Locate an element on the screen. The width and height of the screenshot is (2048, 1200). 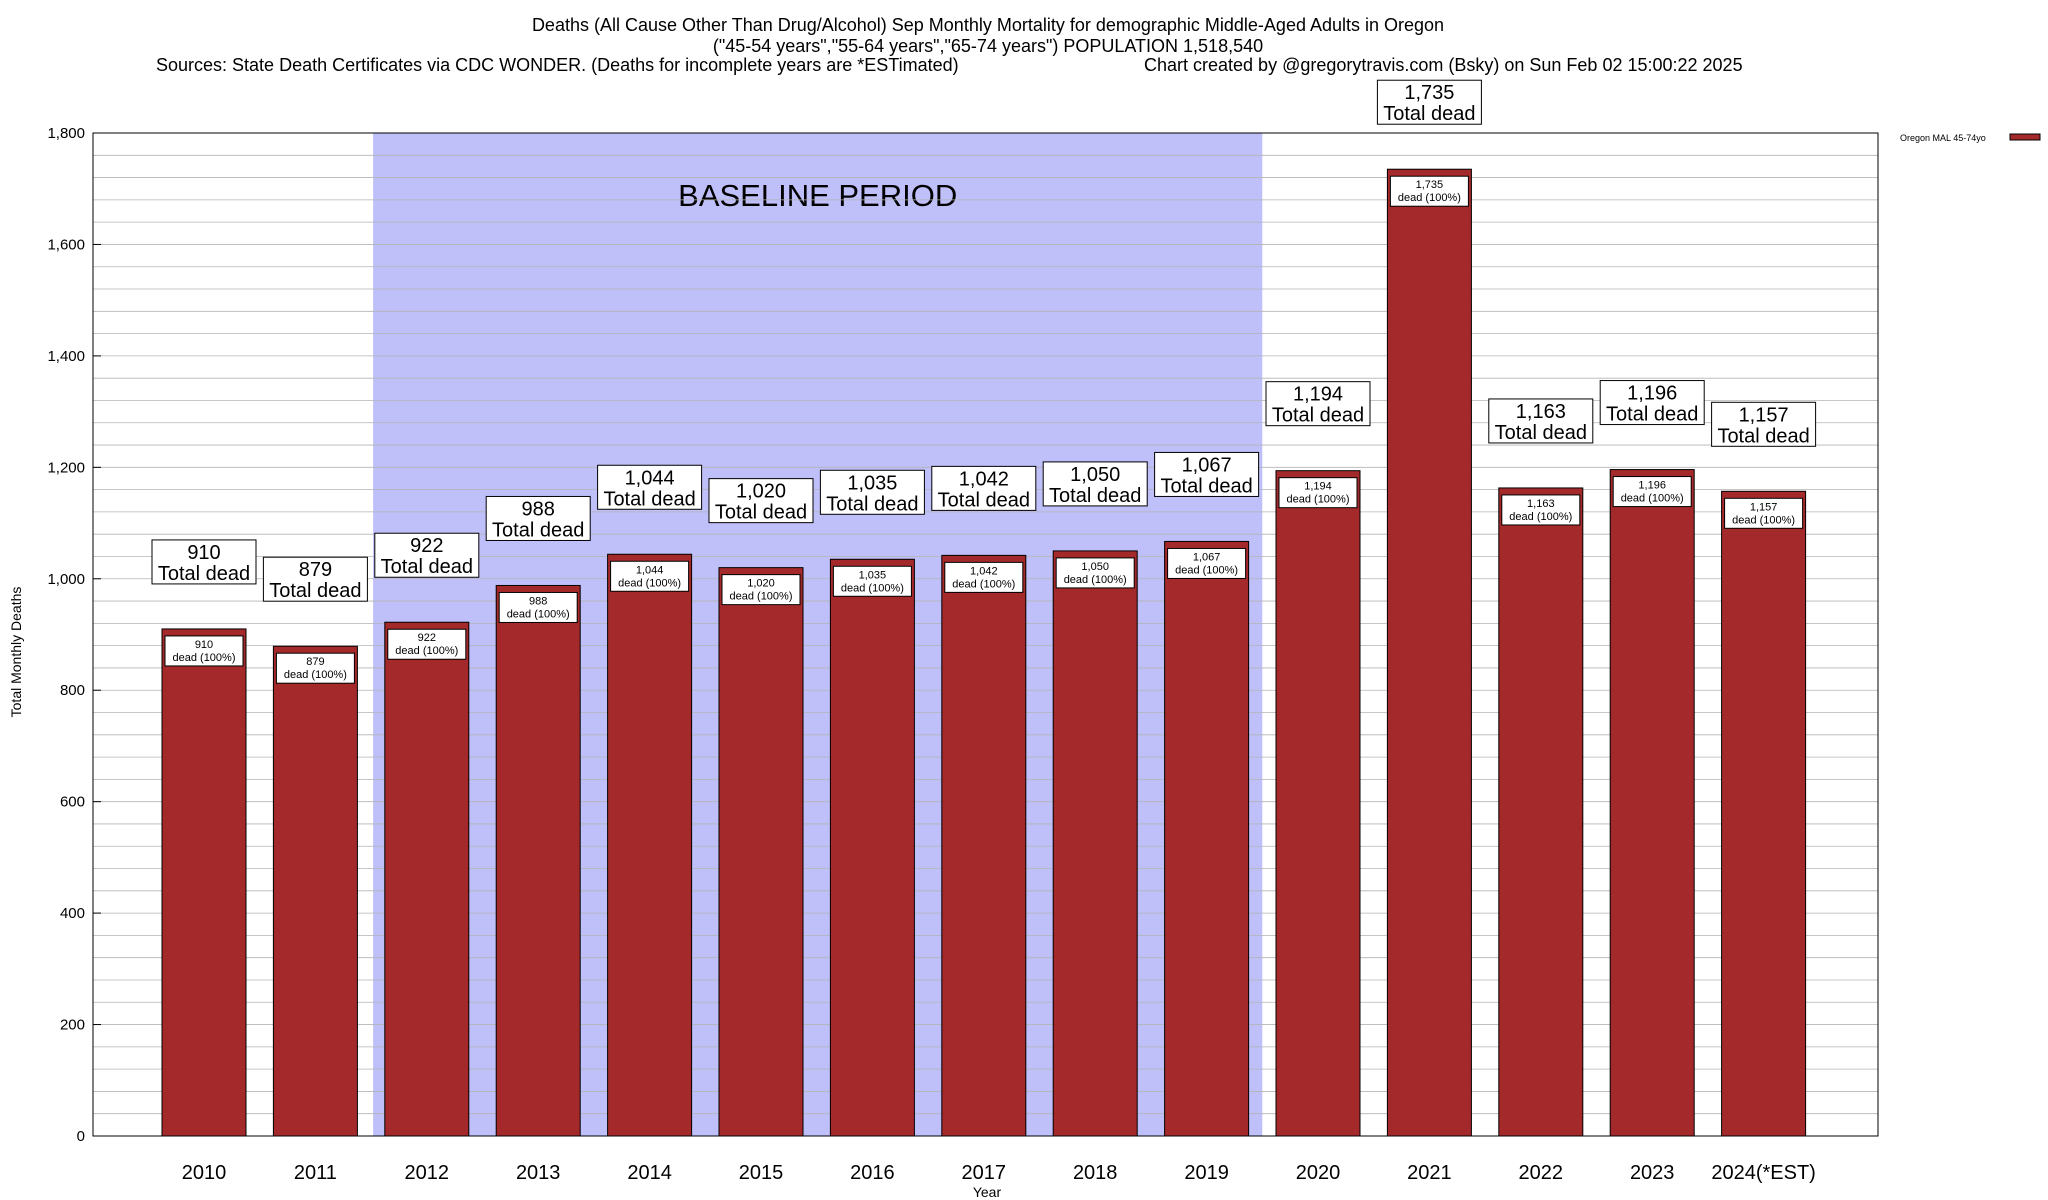
x-tick-label: 2016 is located at coordinates (872, 1173).